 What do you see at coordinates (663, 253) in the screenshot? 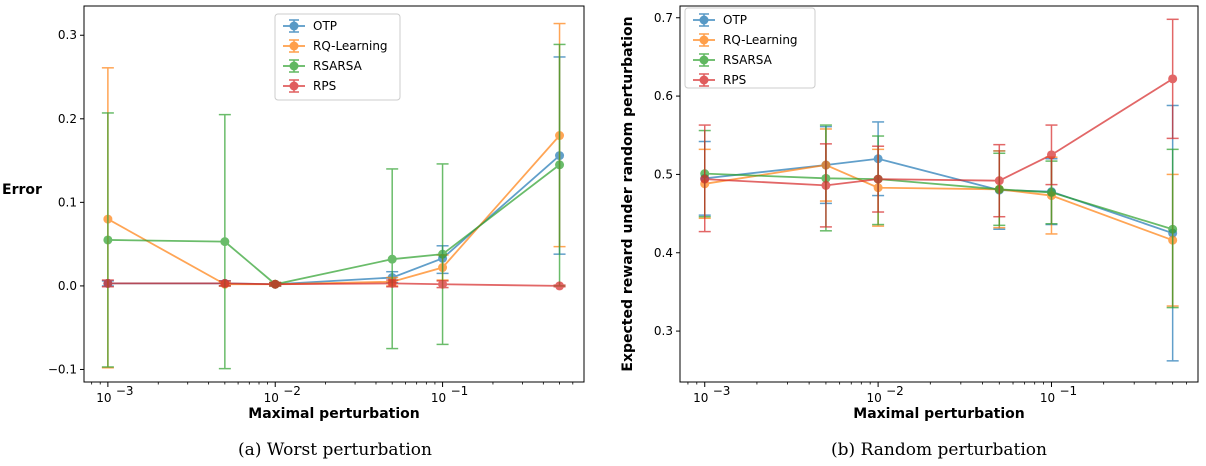
I see `y-tick-label: 0.4` at bounding box center [663, 253].